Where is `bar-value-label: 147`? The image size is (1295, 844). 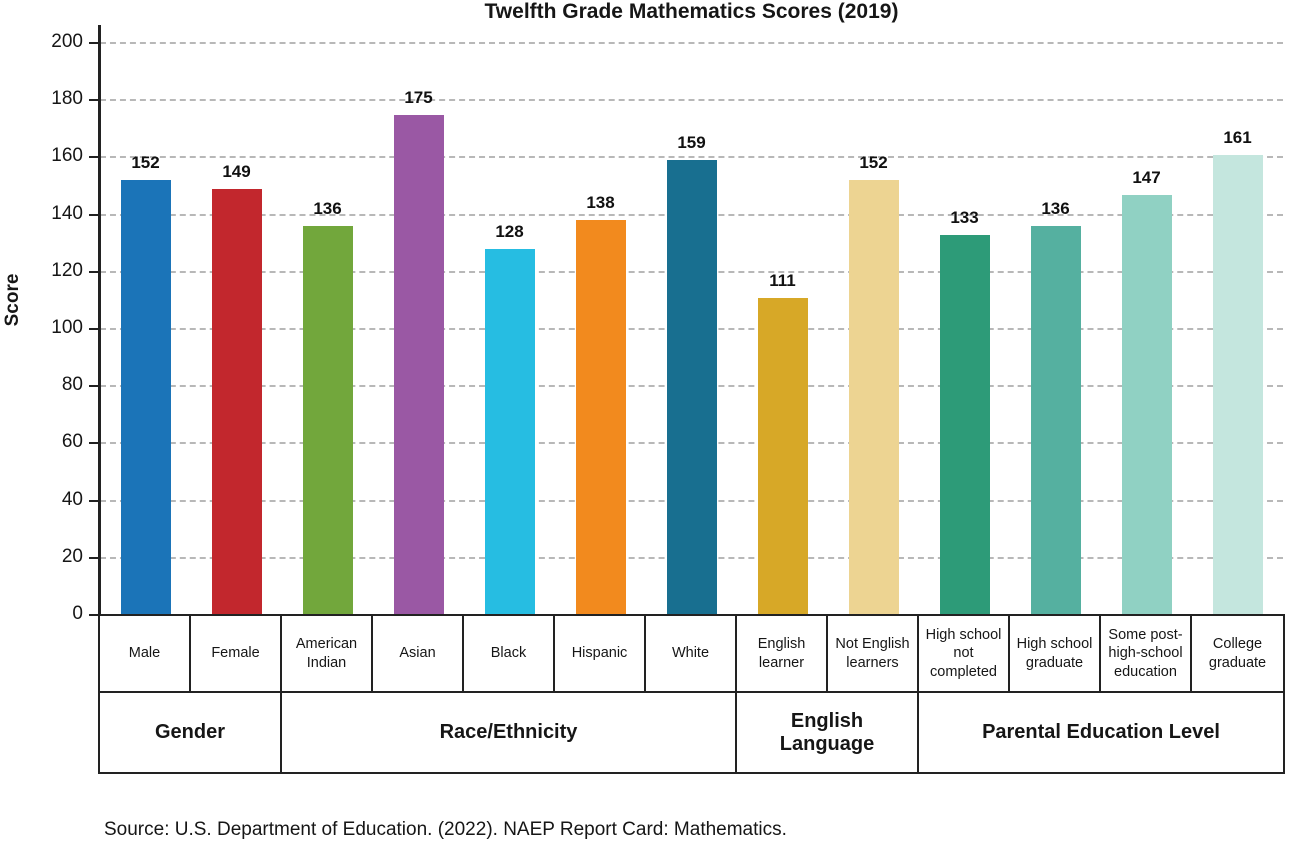 bar-value-label: 147 is located at coordinates (1146, 177).